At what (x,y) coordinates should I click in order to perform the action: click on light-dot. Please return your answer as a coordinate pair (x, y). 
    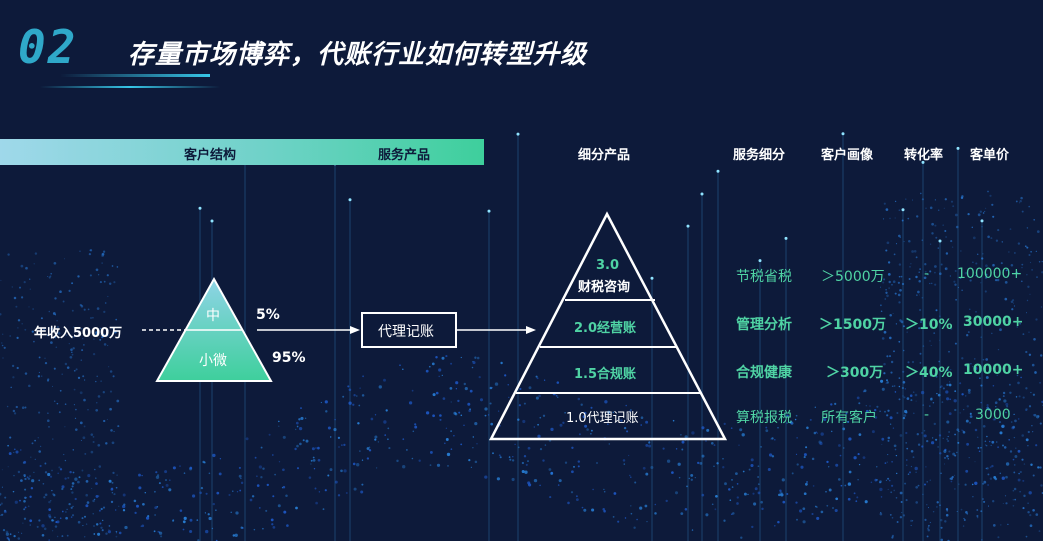
    Looking at the image, I should click on (718, 171).